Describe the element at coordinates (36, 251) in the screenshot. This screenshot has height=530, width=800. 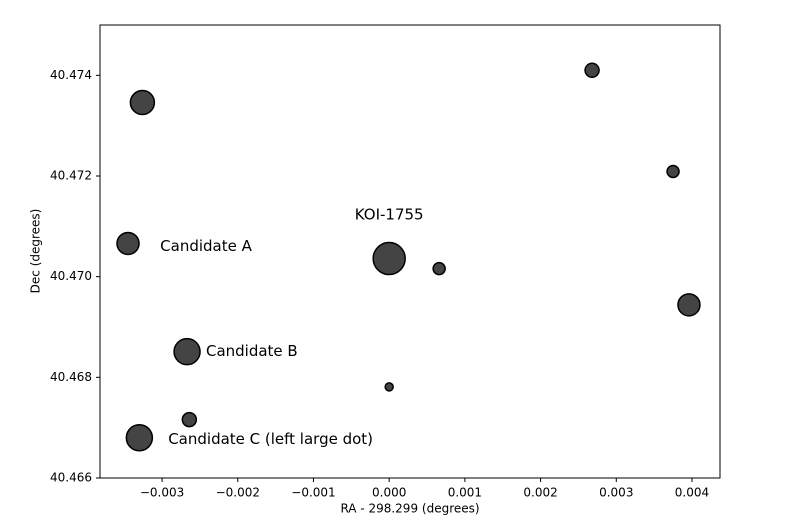
I see `y-axis-label: Dec (degrees)` at that location.